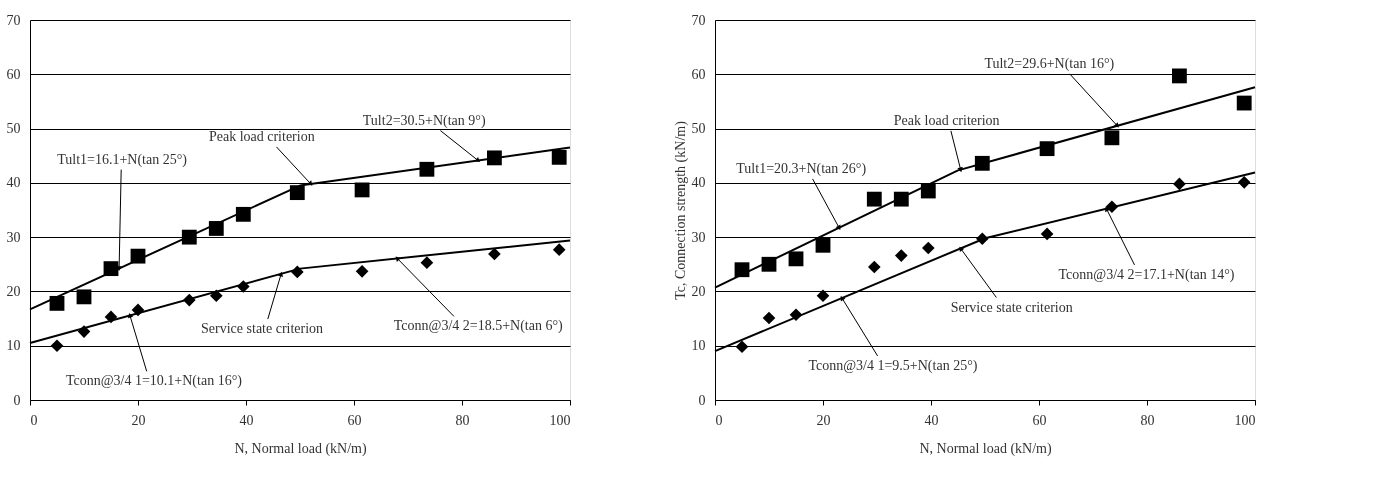  I want to click on annotation: Tconn@3/4 2=17.1+N(tan 14°), so click(1146, 274).